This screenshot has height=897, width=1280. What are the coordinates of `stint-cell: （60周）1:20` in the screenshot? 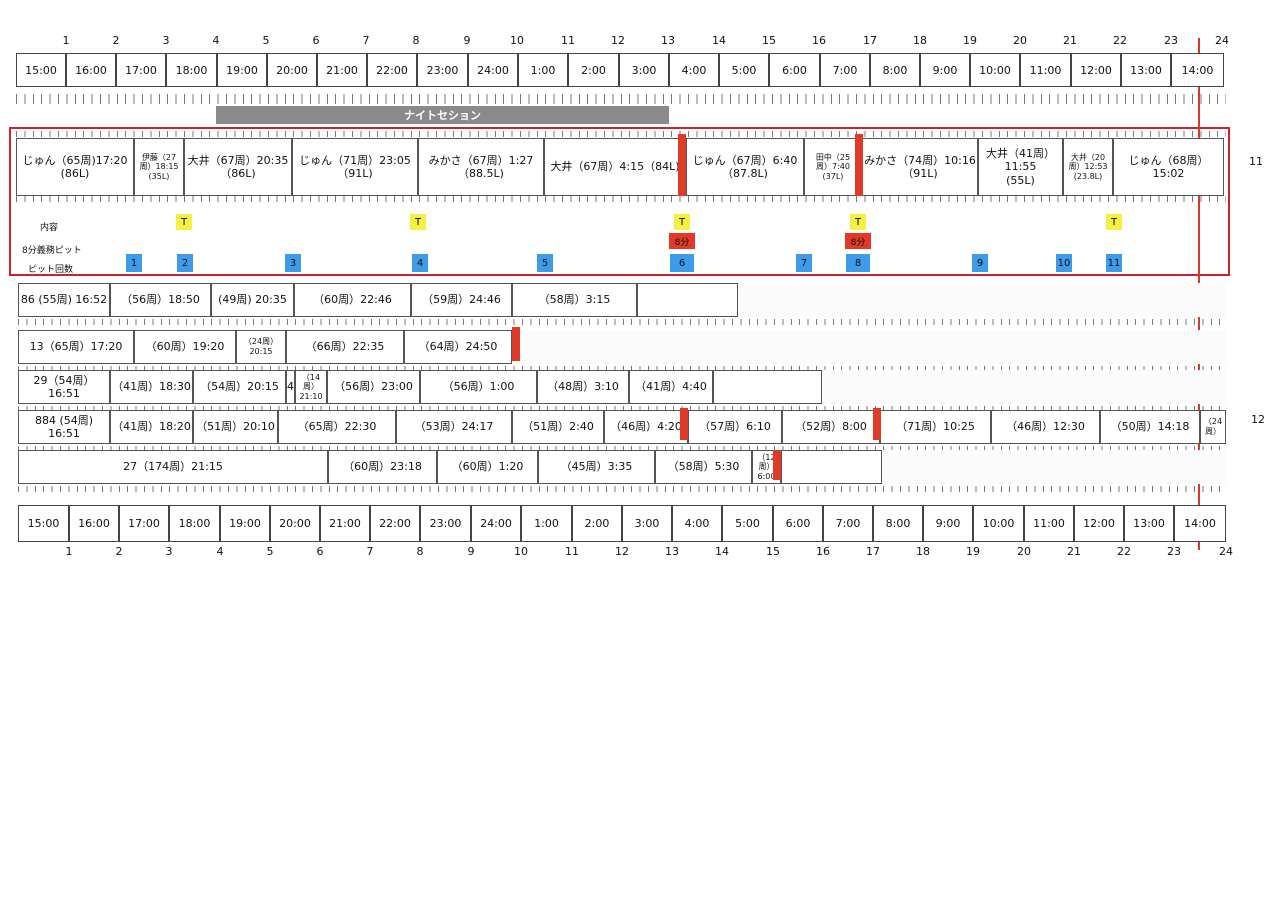 It's located at (487, 467).